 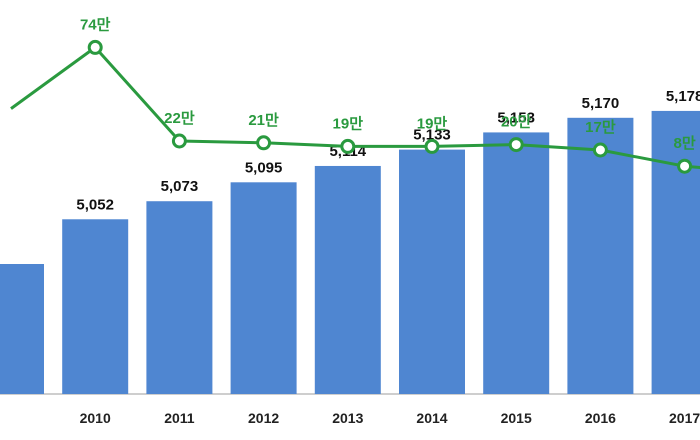 I want to click on bar-2016, so click(x=600, y=256).